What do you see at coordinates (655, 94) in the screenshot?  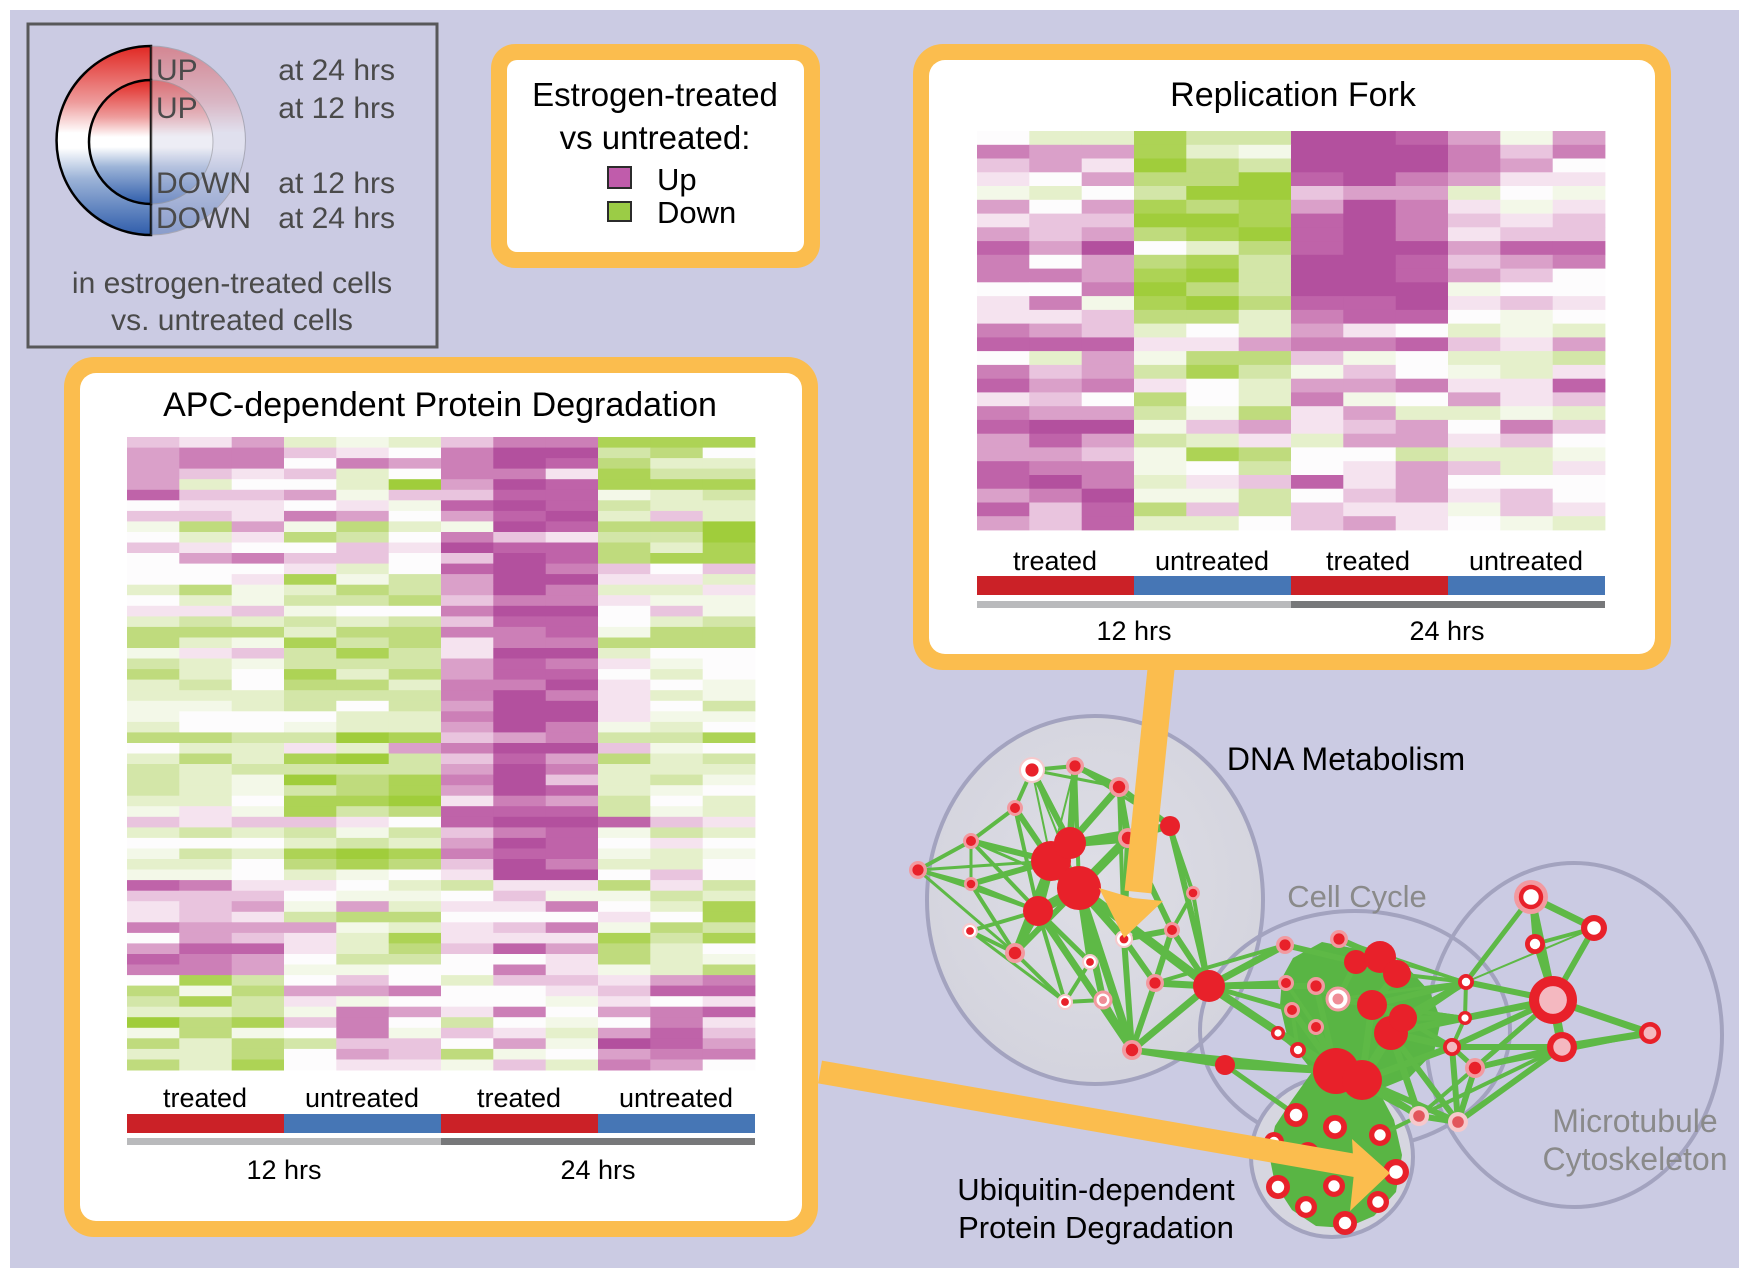 I see `svg-text: Estrogen-treated` at bounding box center [655, 94].